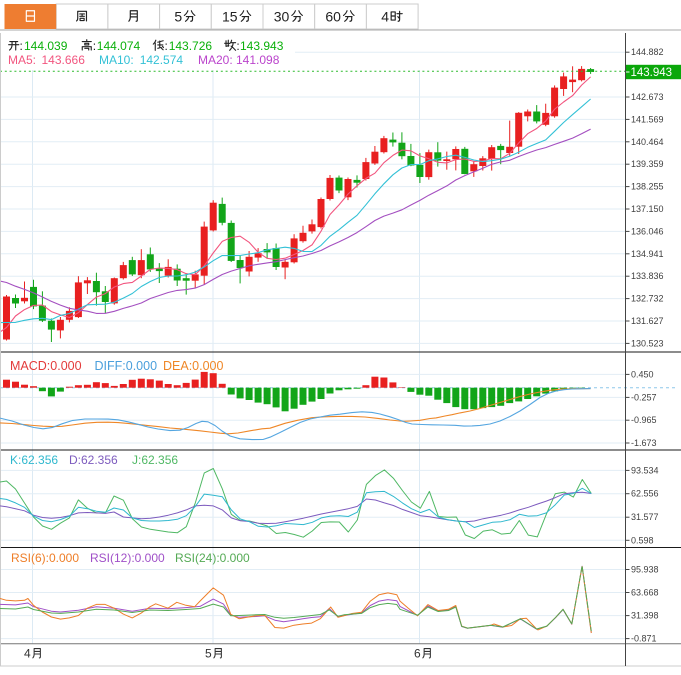  What do you see at coordinates (119, 46) in the screenshot?
I see `svg-text: 144.074` at bounding box center [119, 46].